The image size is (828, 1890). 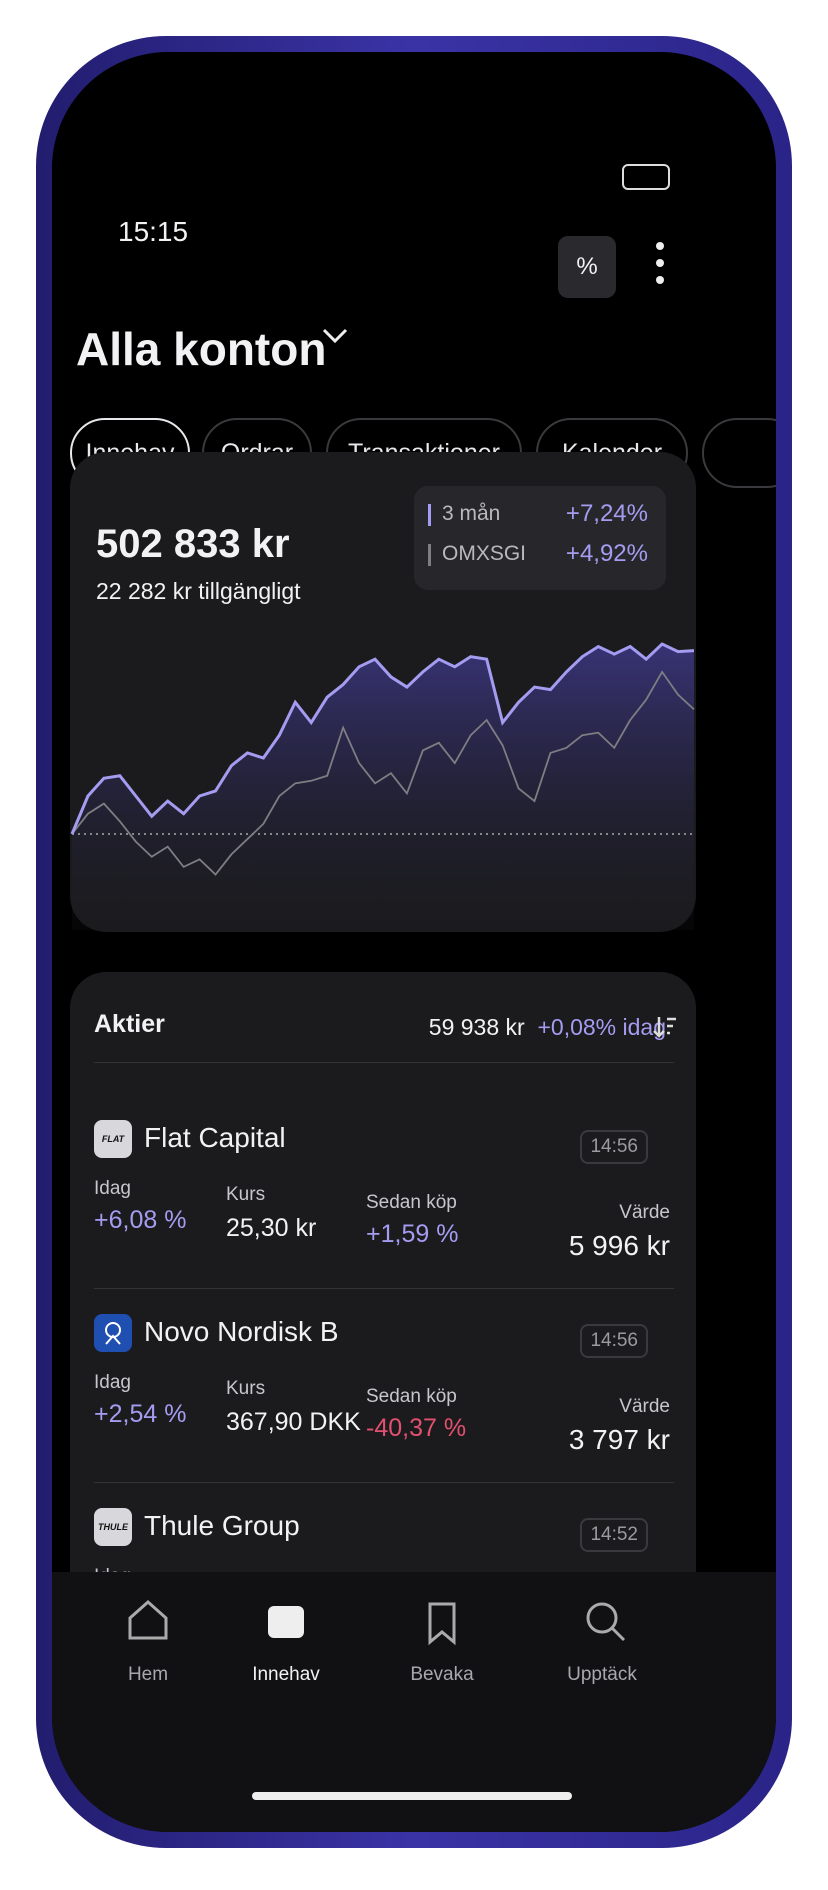 What do you see at coordinates (222, 1525) in the screenshot?
I see `company-name: Thule Group` at bounding box center [222, 1525].